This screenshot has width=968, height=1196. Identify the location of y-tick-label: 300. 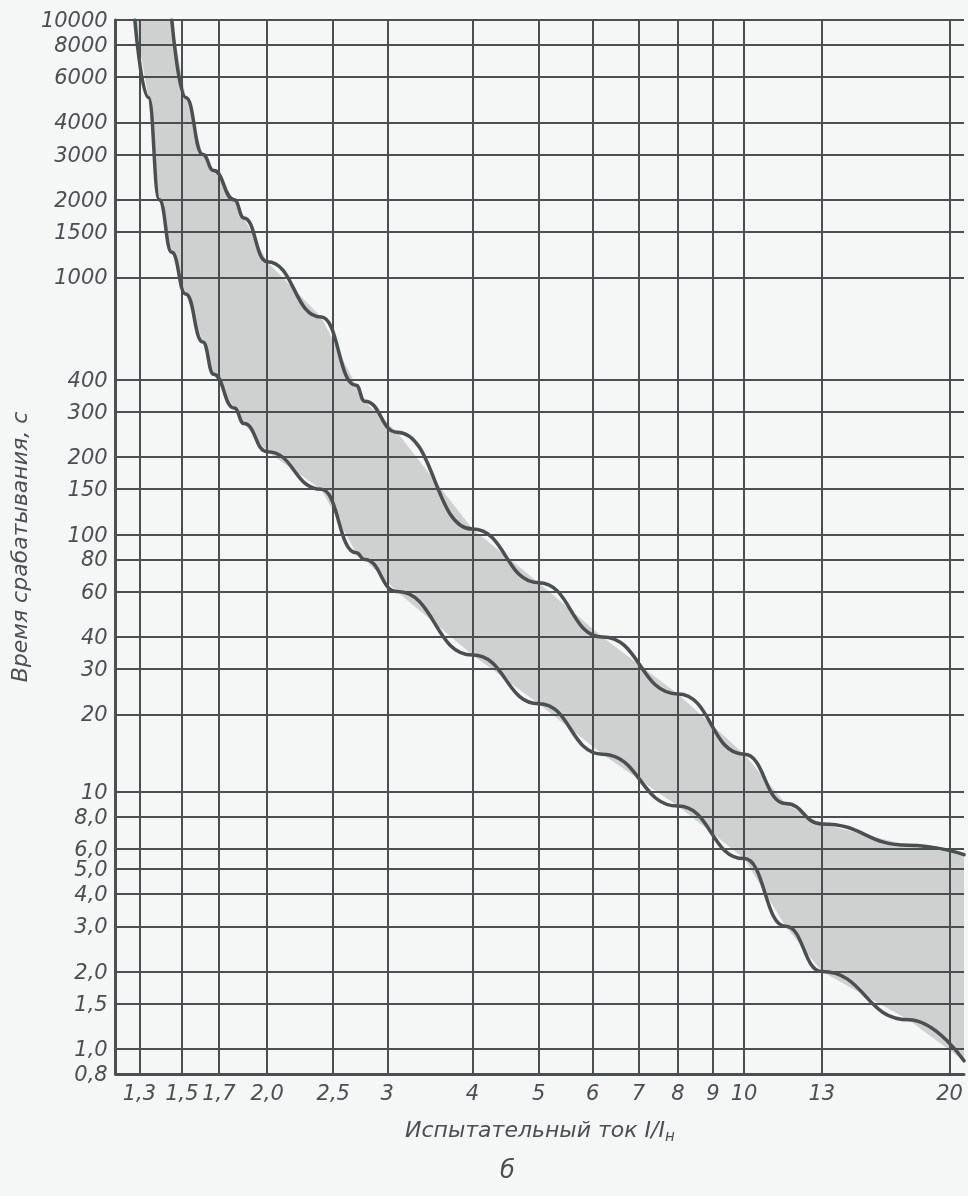
(87, 411).